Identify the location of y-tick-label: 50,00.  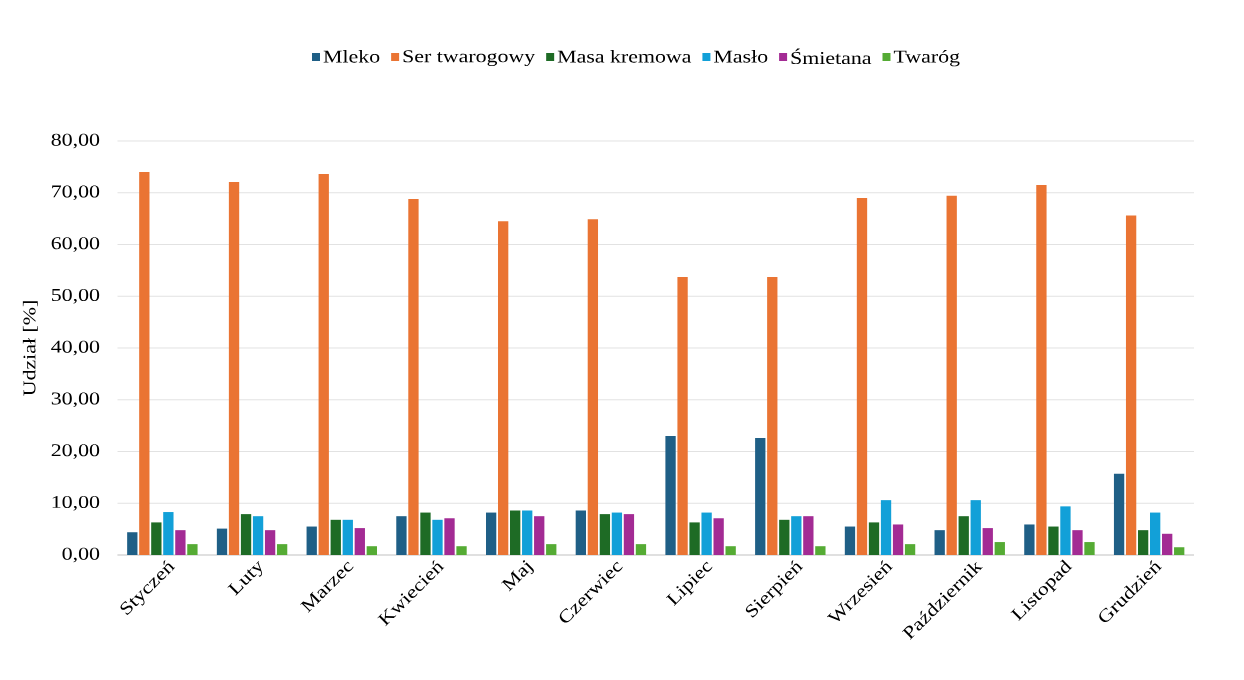
(76, 296).